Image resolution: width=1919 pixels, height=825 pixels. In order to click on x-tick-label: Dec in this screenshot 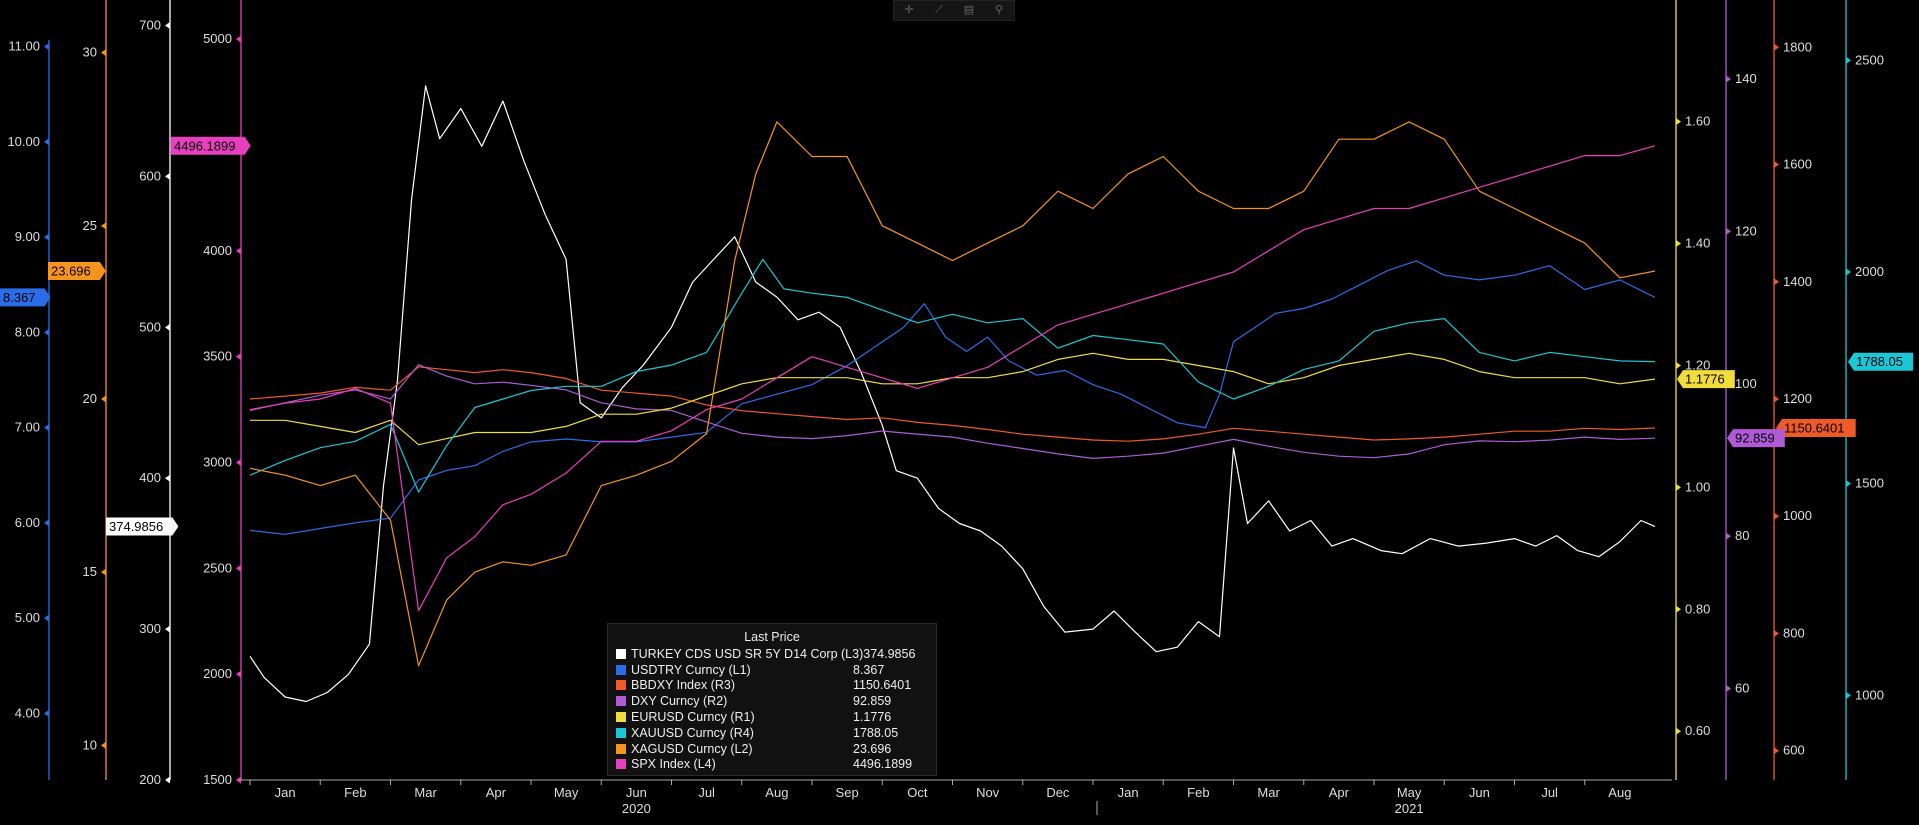, I will do `click(1058, 792)`.